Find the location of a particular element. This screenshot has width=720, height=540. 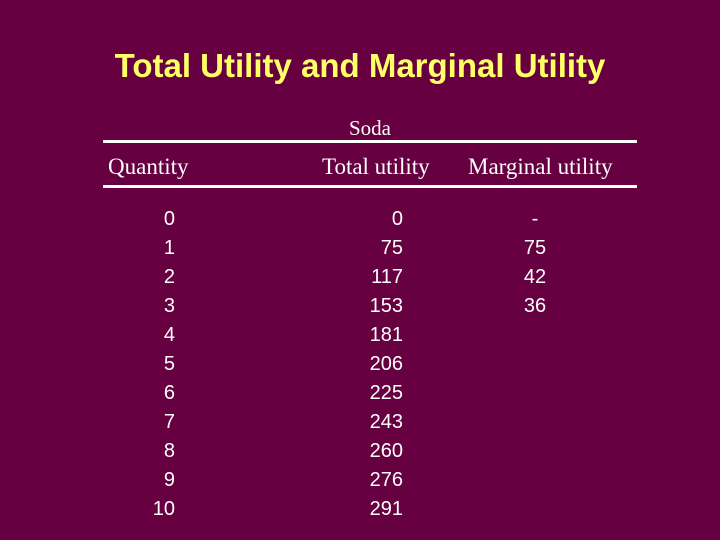

quantity-column: 0 1 2 3 4 5 6 7 8 9 10 is located at coordinates (142, 364).